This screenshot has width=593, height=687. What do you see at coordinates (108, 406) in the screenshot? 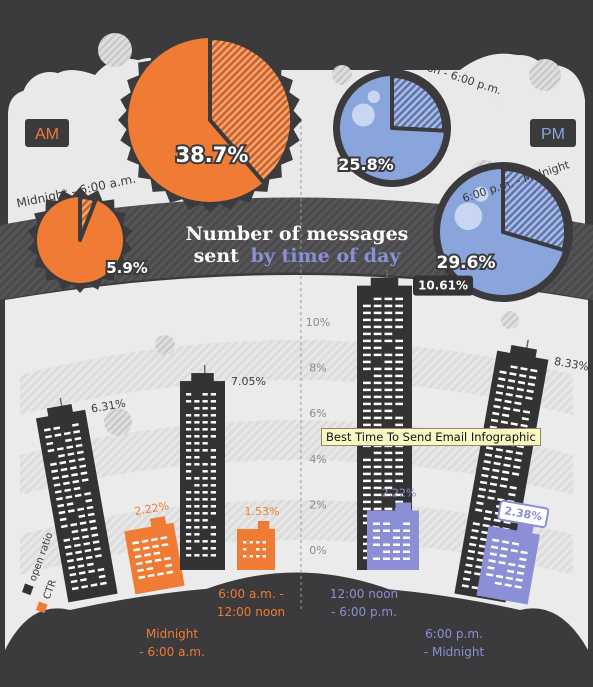
I see `bar-open-ratio-label: 6.31%` at bounding box center [108, 406].